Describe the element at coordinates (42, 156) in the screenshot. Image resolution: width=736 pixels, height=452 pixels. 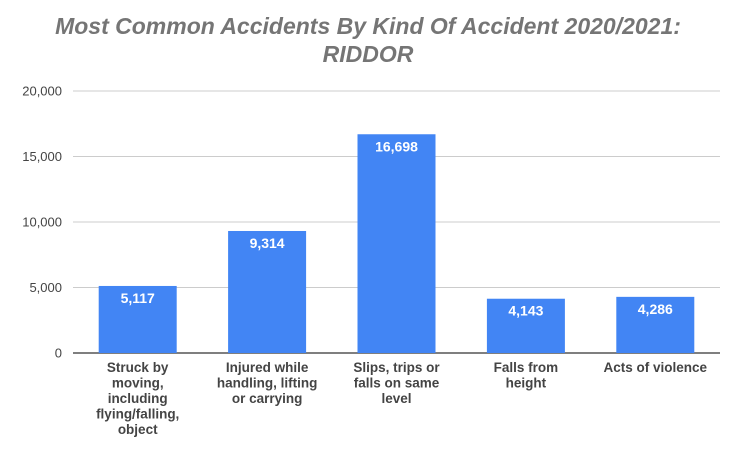
I see `y-tick-label: 15,000` at that location.